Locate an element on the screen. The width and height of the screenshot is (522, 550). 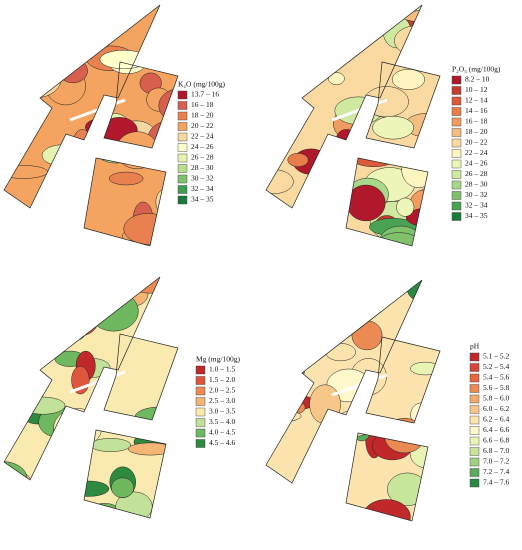
legend-label: 6.2 – 6.4 is located at coordinates (496, 419).